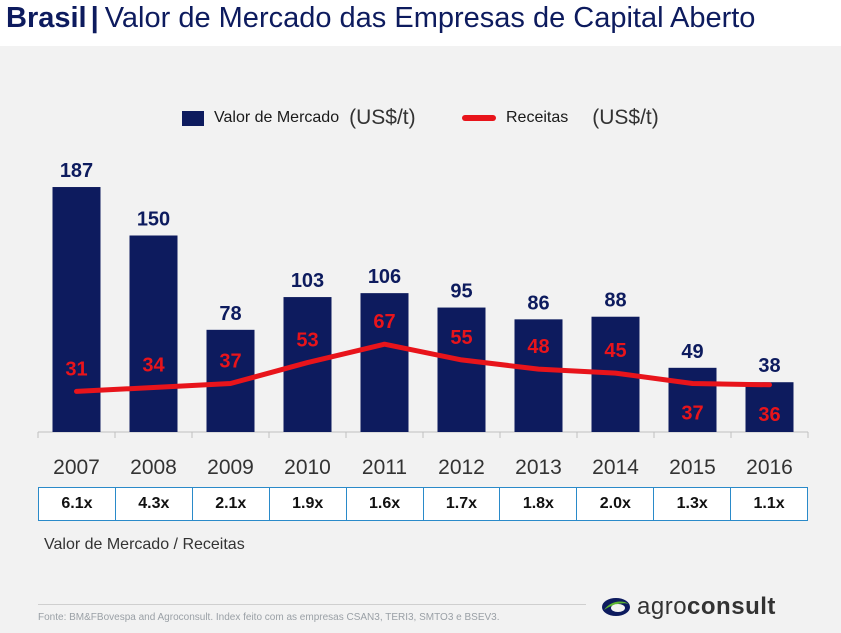 This screenshot has height=633, width=841. Describe the element at coordinates (462, 504) in the screenshot. I see `ratio-cell: 1.7x` at that location.